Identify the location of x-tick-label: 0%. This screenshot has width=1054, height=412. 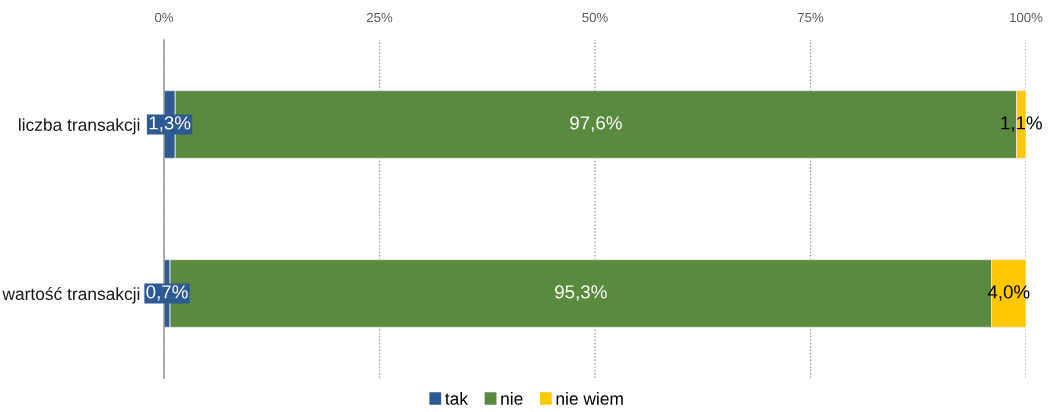
(164, 17).